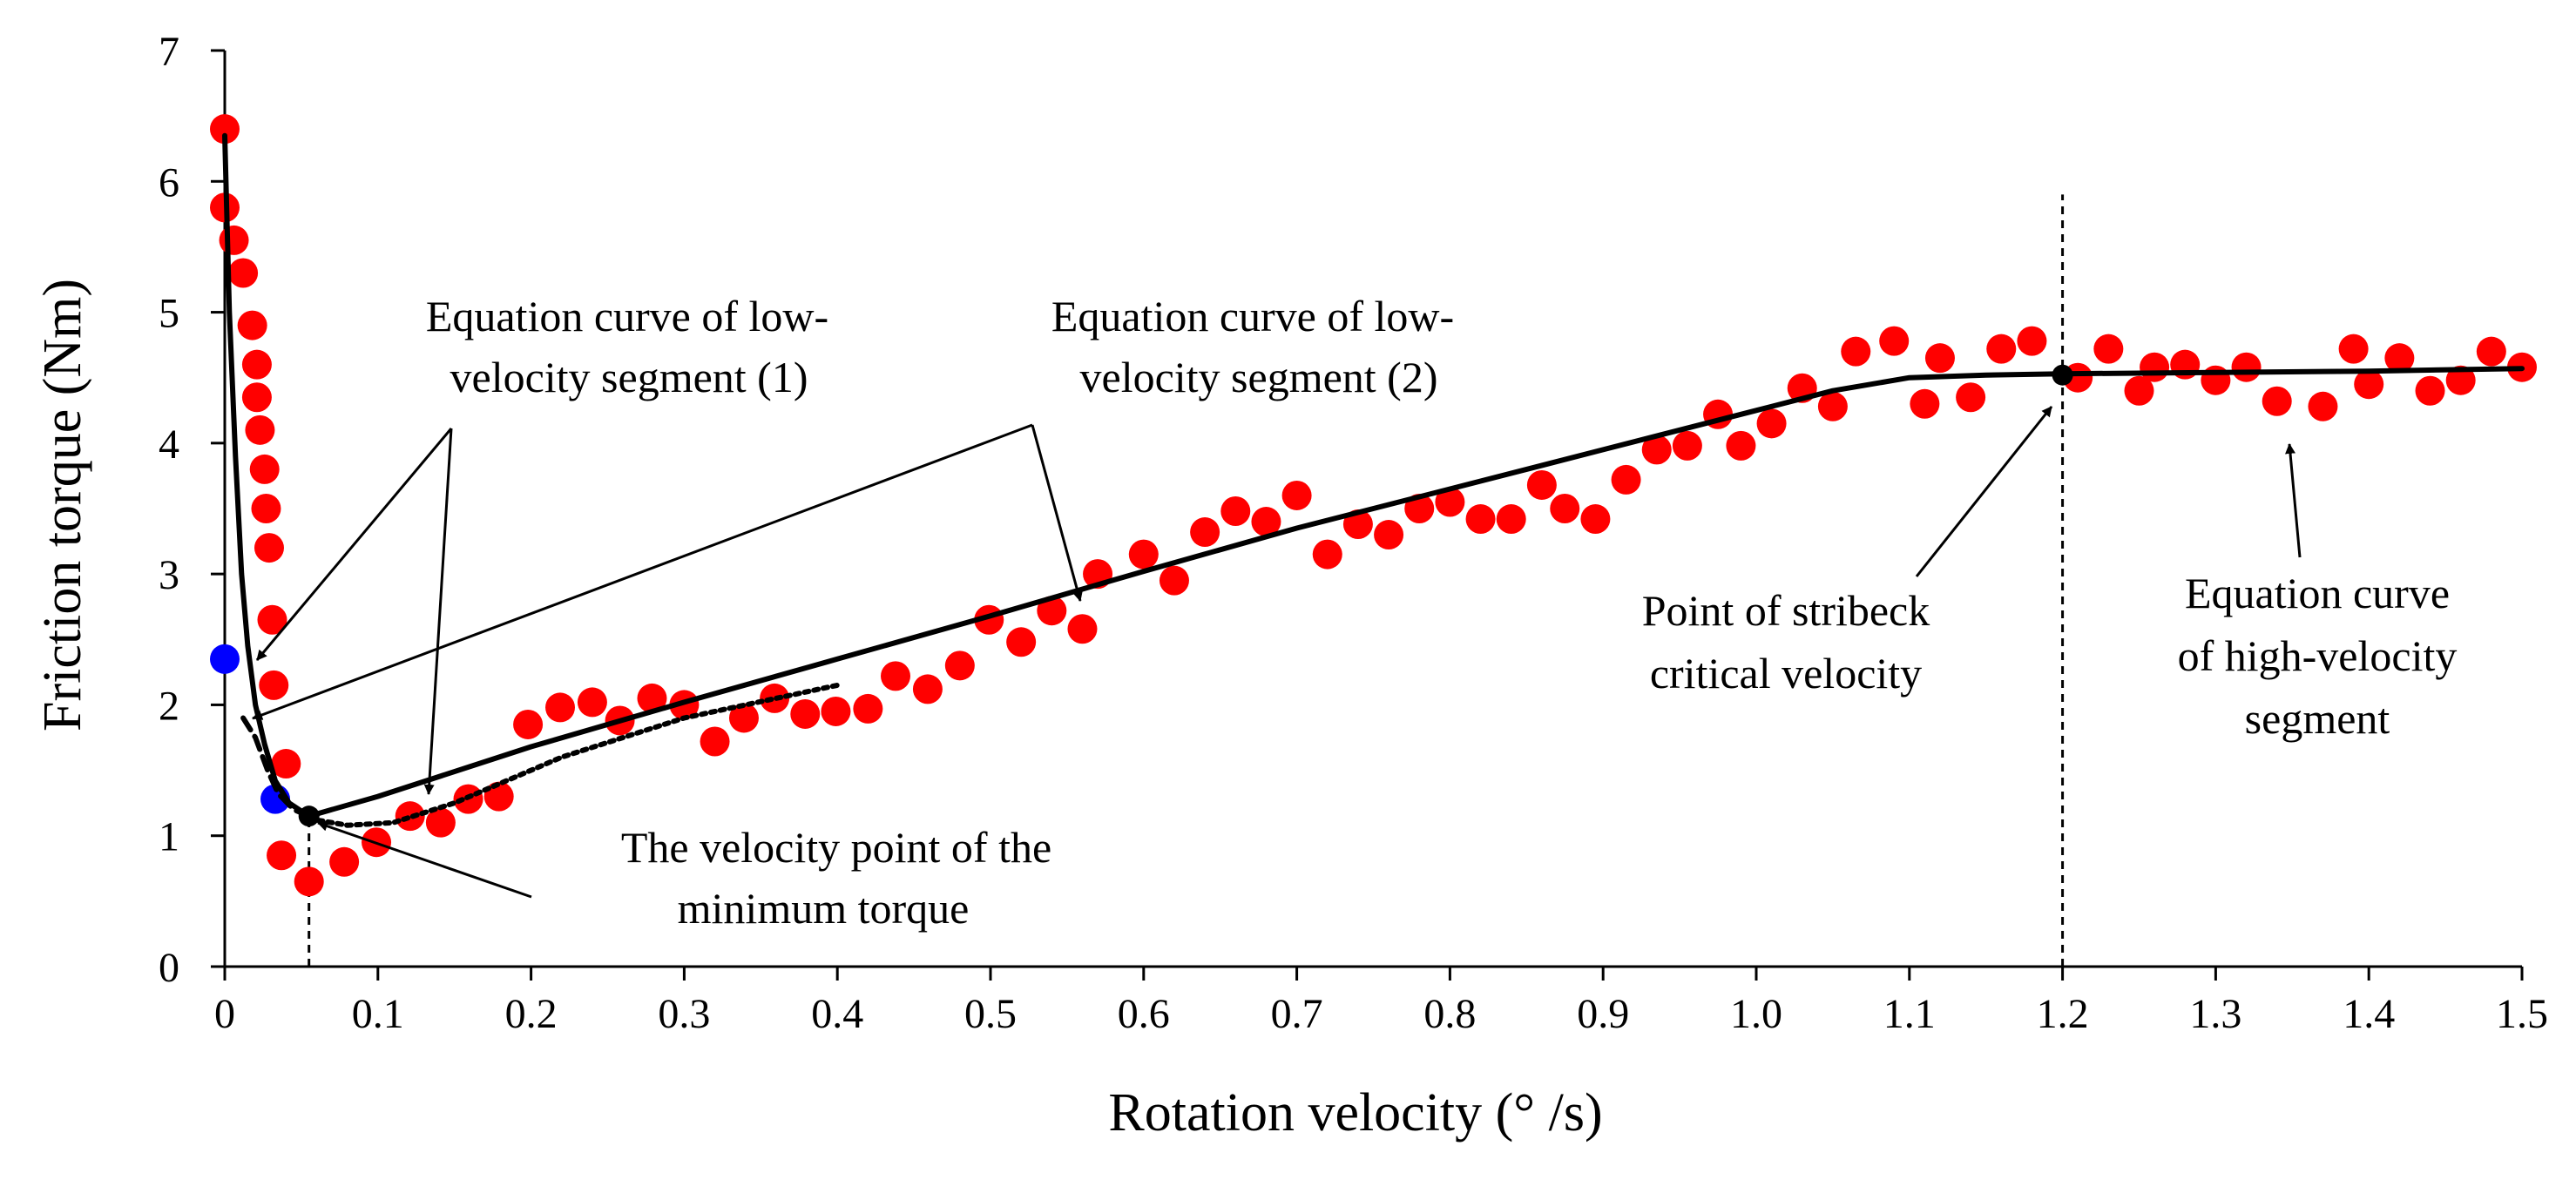 The image size is (2576, 1193). What do you see at coordinates (169, 182) in the screenshot?
I see `y-tick-label: 6` at bounding box center [169, 182].